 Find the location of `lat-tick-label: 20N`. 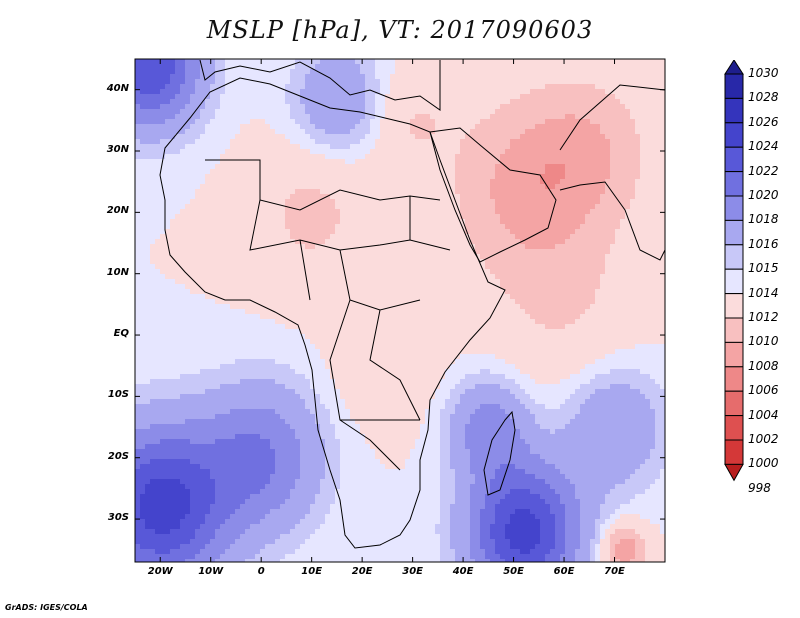

lat-tick-label: 20N is located at coordinates (117, 211).